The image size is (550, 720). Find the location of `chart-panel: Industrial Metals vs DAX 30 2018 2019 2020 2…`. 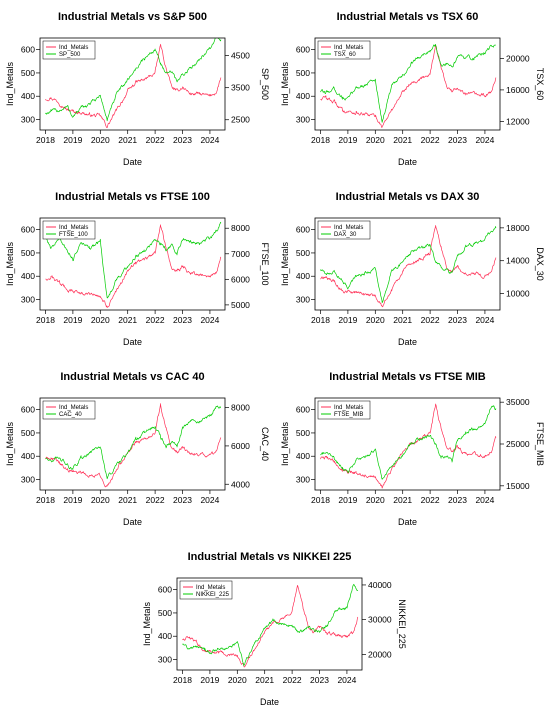

chart-panel: Industrial Metals vs DAX 30 2018 2019 2020 2… is located at coordinates (412, 269).